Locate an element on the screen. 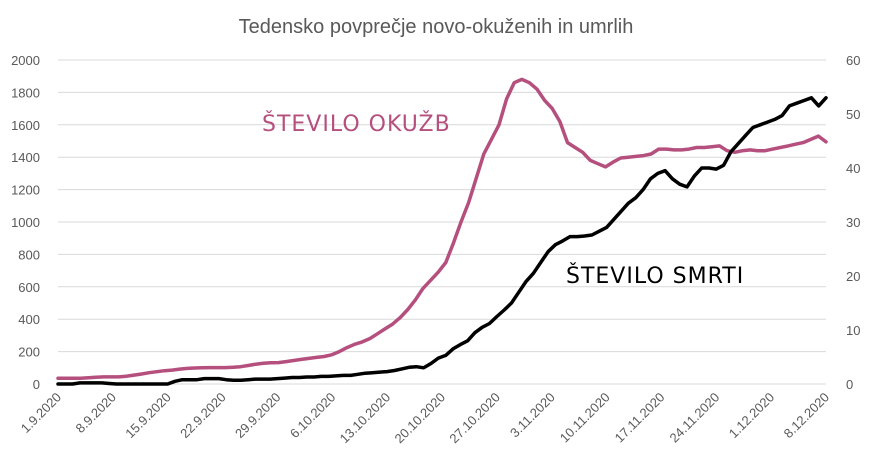 This screenshot has height=468, width=872. series-label-infections: ŠTEVILO OKUŽB is located at coordinates (356, 124).